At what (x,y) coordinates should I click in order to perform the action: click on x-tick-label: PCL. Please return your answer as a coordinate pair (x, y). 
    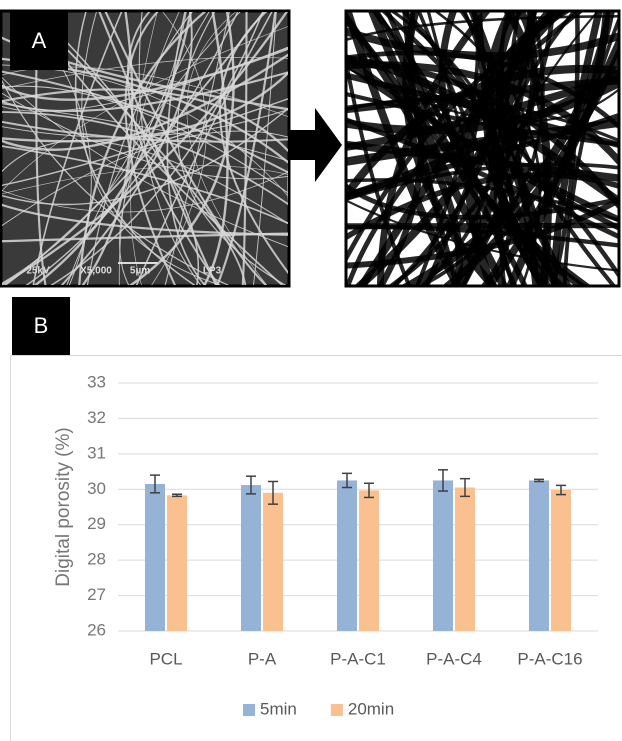
    Looking at the image, I should click on (165, 658).